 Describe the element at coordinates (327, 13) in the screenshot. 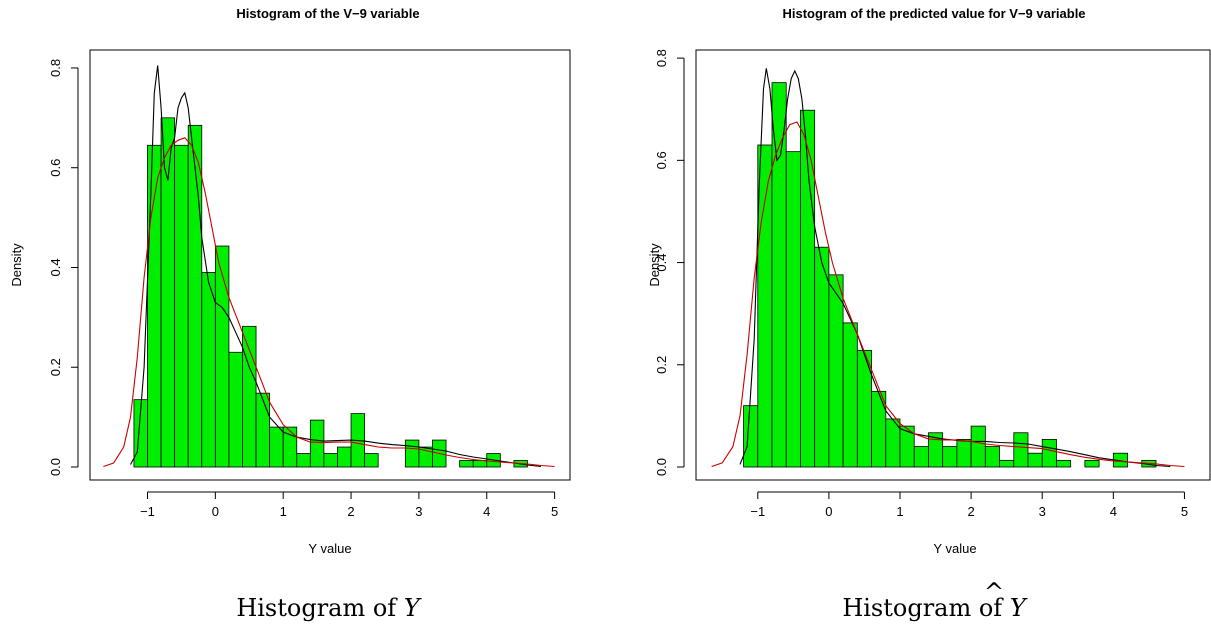

I see `chart-title: Histogram of the V−9 variable` at that location.